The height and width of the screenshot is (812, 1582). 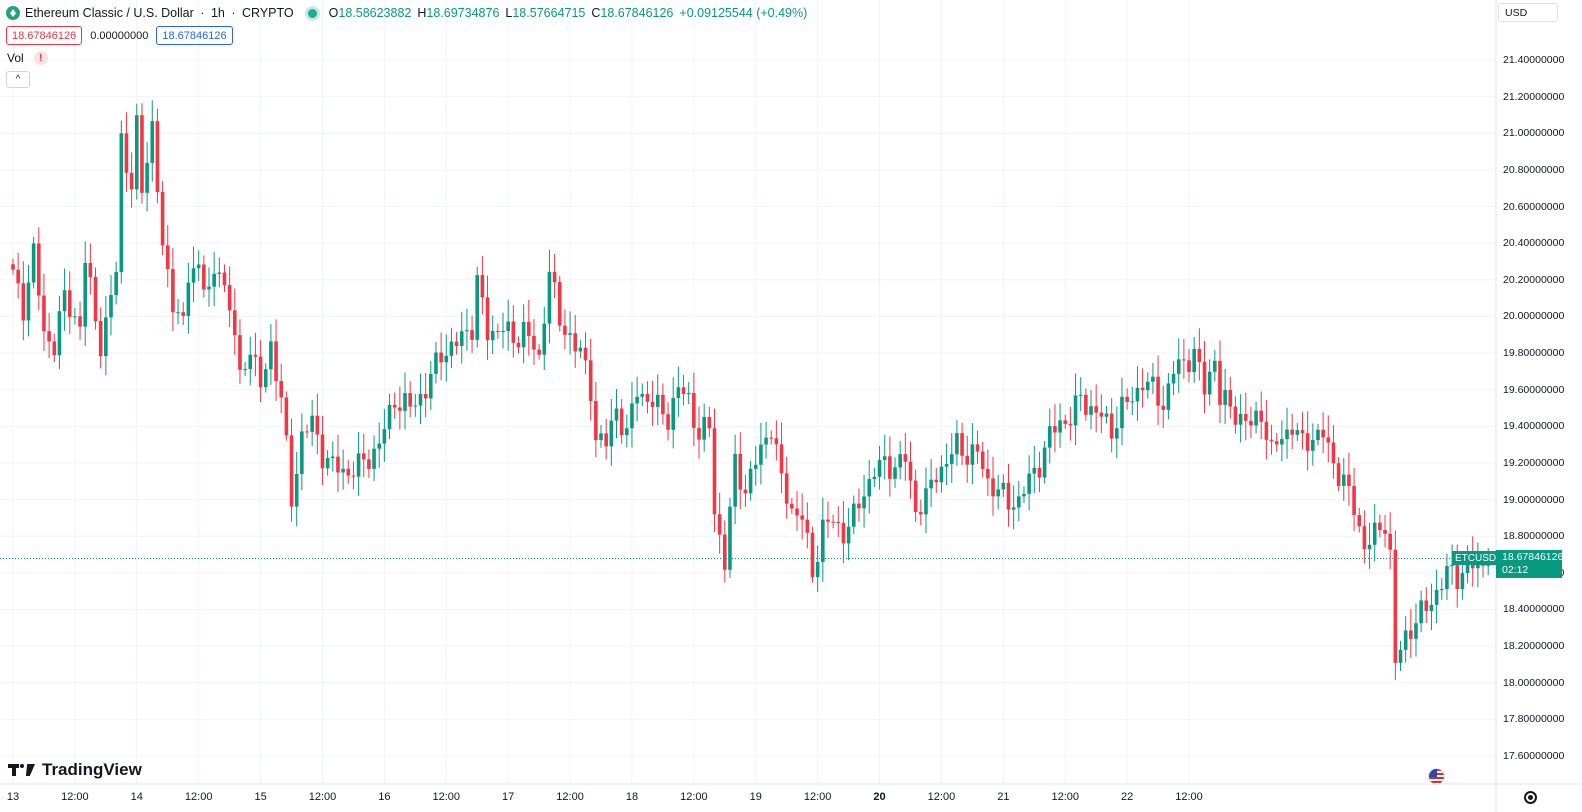 What do you see at coordinates (1436, 776) in the screenshot?
I see `us-flag-icon` at bounding box center [1436, 776].